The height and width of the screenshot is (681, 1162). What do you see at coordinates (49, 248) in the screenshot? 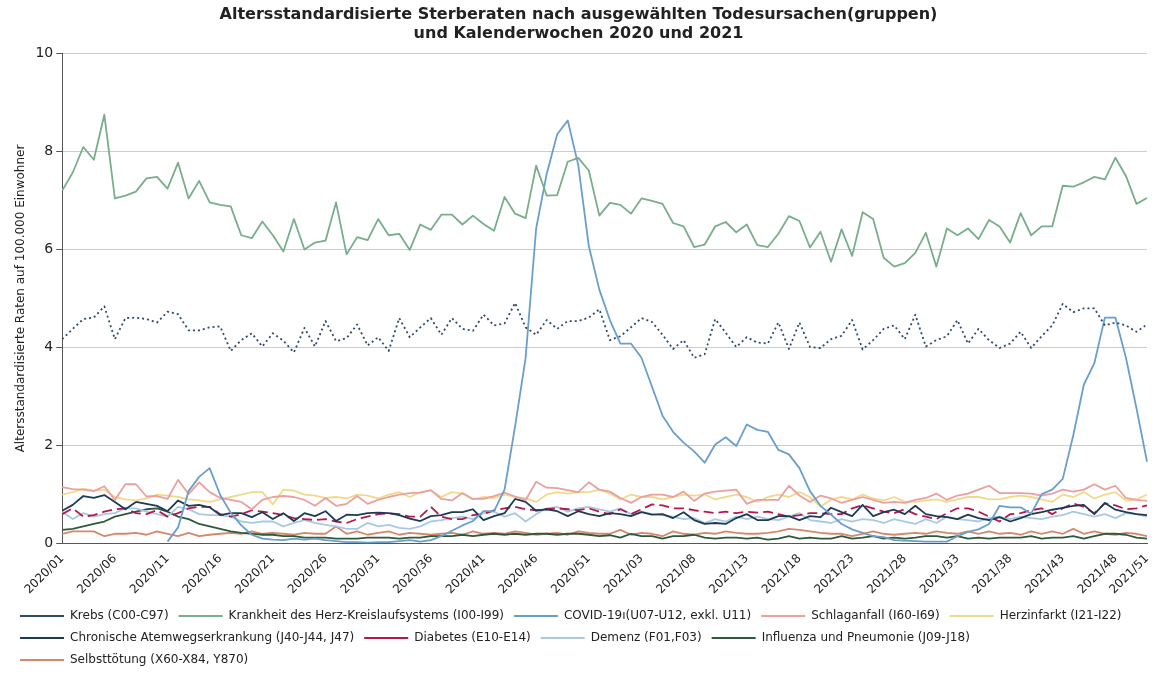
I see `y-tick-label: 6` at bounding box center [49, 248].